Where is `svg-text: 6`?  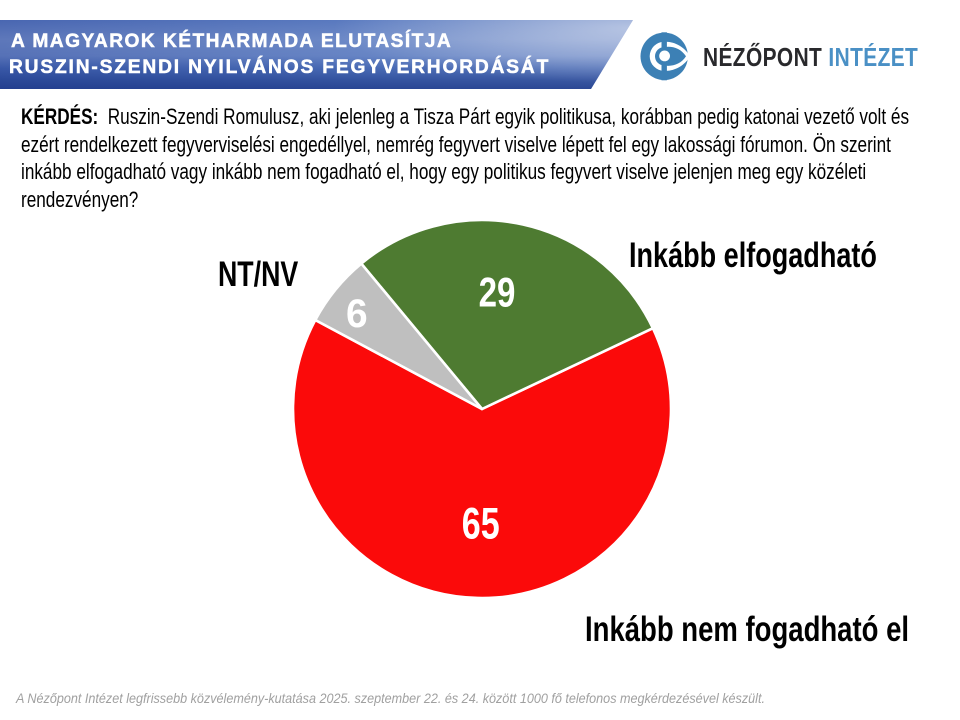 svg-text: 6 is located at coordinates (357, 314).